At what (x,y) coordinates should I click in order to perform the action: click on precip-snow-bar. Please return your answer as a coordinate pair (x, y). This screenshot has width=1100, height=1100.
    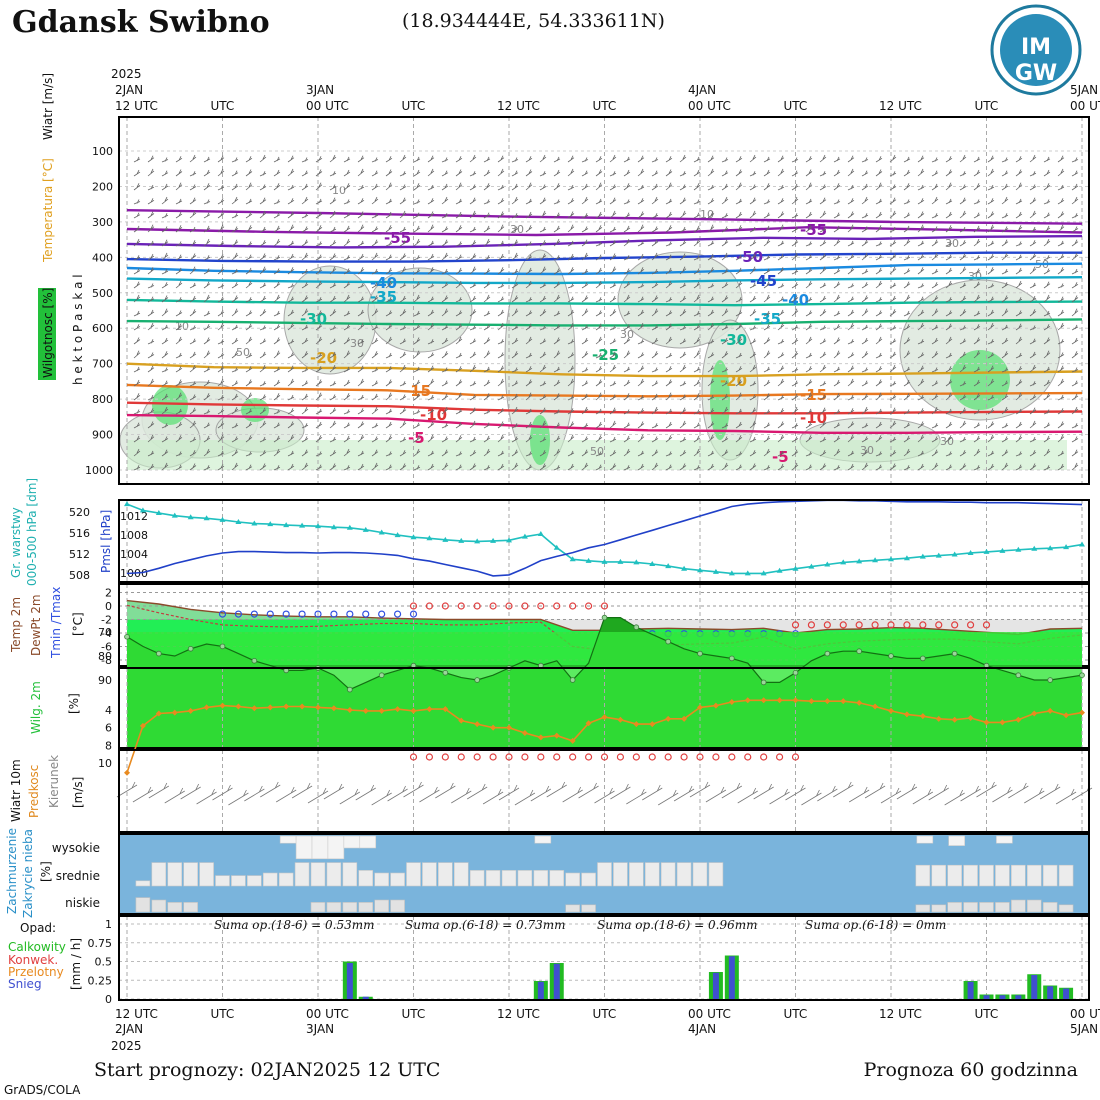
    Looking at the image, I should click on (540, 990).